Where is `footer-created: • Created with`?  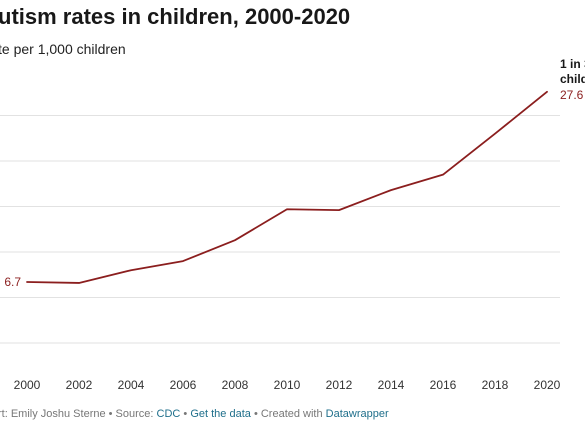 footer-created: • Created with is located at coordinates (288, 414).